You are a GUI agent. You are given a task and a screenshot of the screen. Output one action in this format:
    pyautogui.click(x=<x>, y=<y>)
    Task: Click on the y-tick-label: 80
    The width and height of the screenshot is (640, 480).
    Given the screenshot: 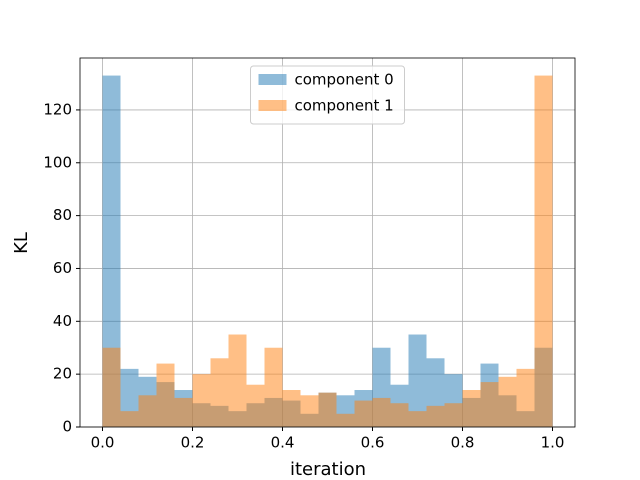 What is the action you would take?
    pyautogui.click(x=62, y=215)
    